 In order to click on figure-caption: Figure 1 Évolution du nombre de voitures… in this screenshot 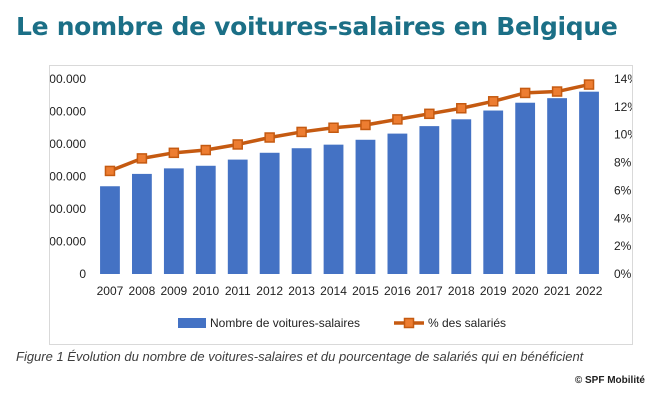, I will do `click(300, 356)`.